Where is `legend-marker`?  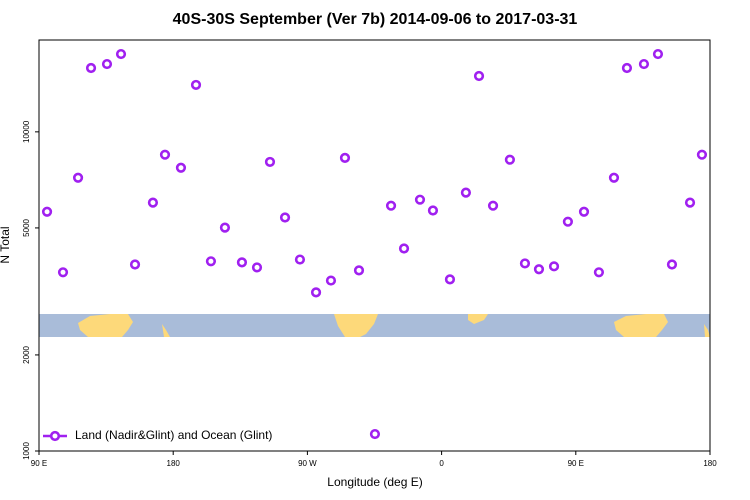 legend-marker is located at coordinates (55, 436).